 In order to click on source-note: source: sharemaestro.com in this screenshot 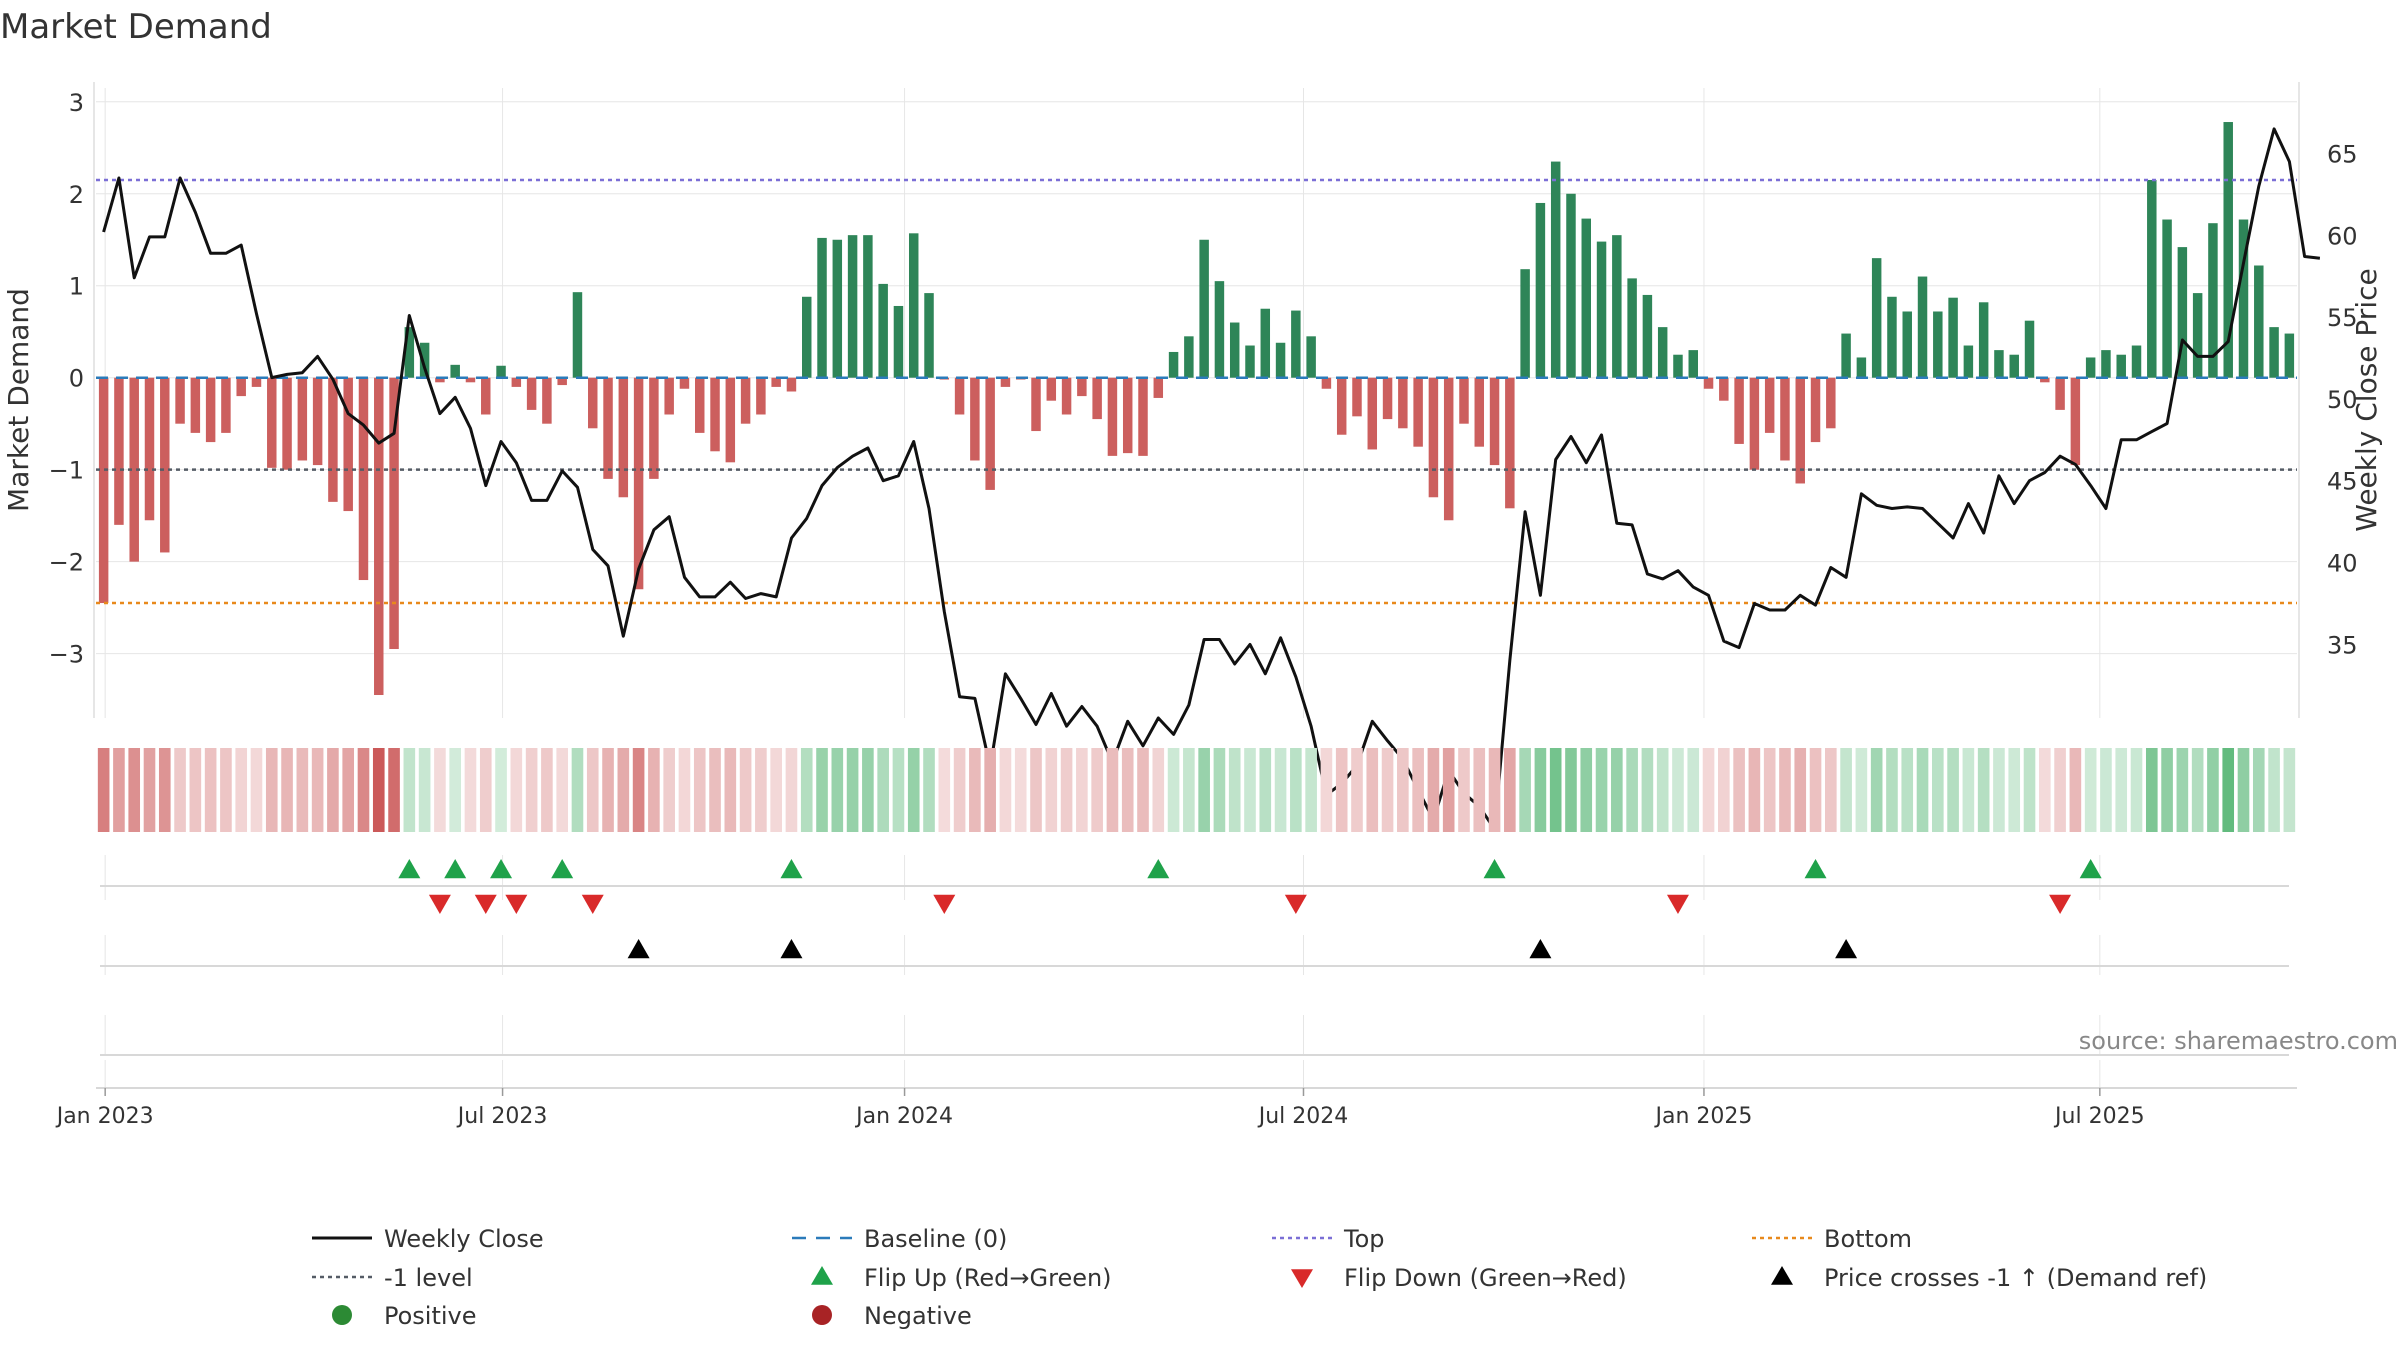, I will do `click(2238, 1041)`.